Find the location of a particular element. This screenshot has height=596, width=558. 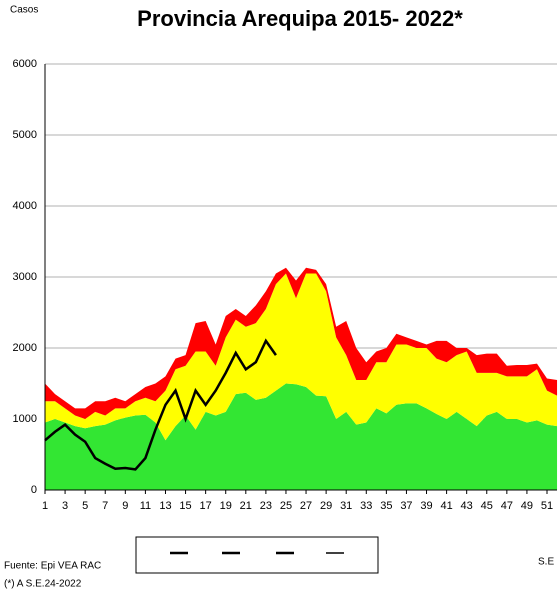

x-tick-label: 13 is located at coordinates (165, 506).